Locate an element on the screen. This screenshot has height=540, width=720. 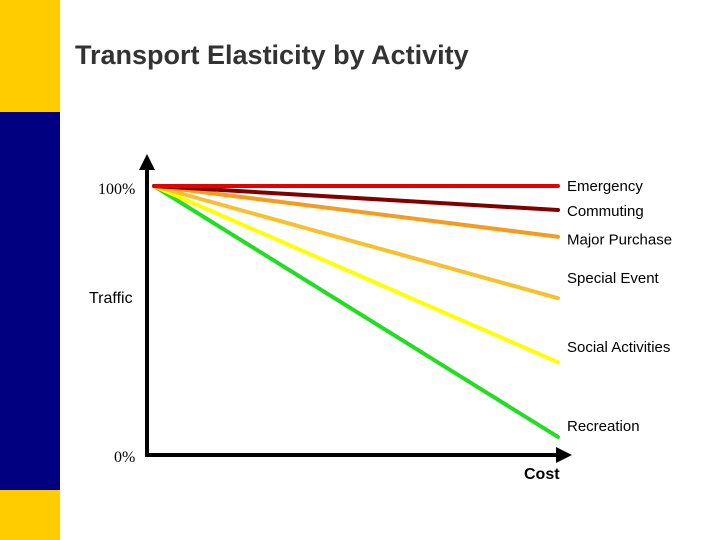
slide-title: Transport Elasticity by Activity is located at coordinates (272, 55).